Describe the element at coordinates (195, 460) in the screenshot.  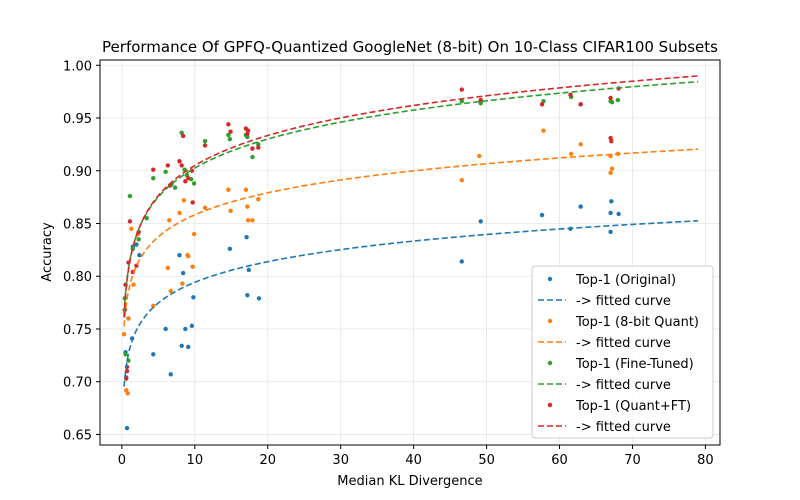
I see `x-tick-label: 10` at that location.